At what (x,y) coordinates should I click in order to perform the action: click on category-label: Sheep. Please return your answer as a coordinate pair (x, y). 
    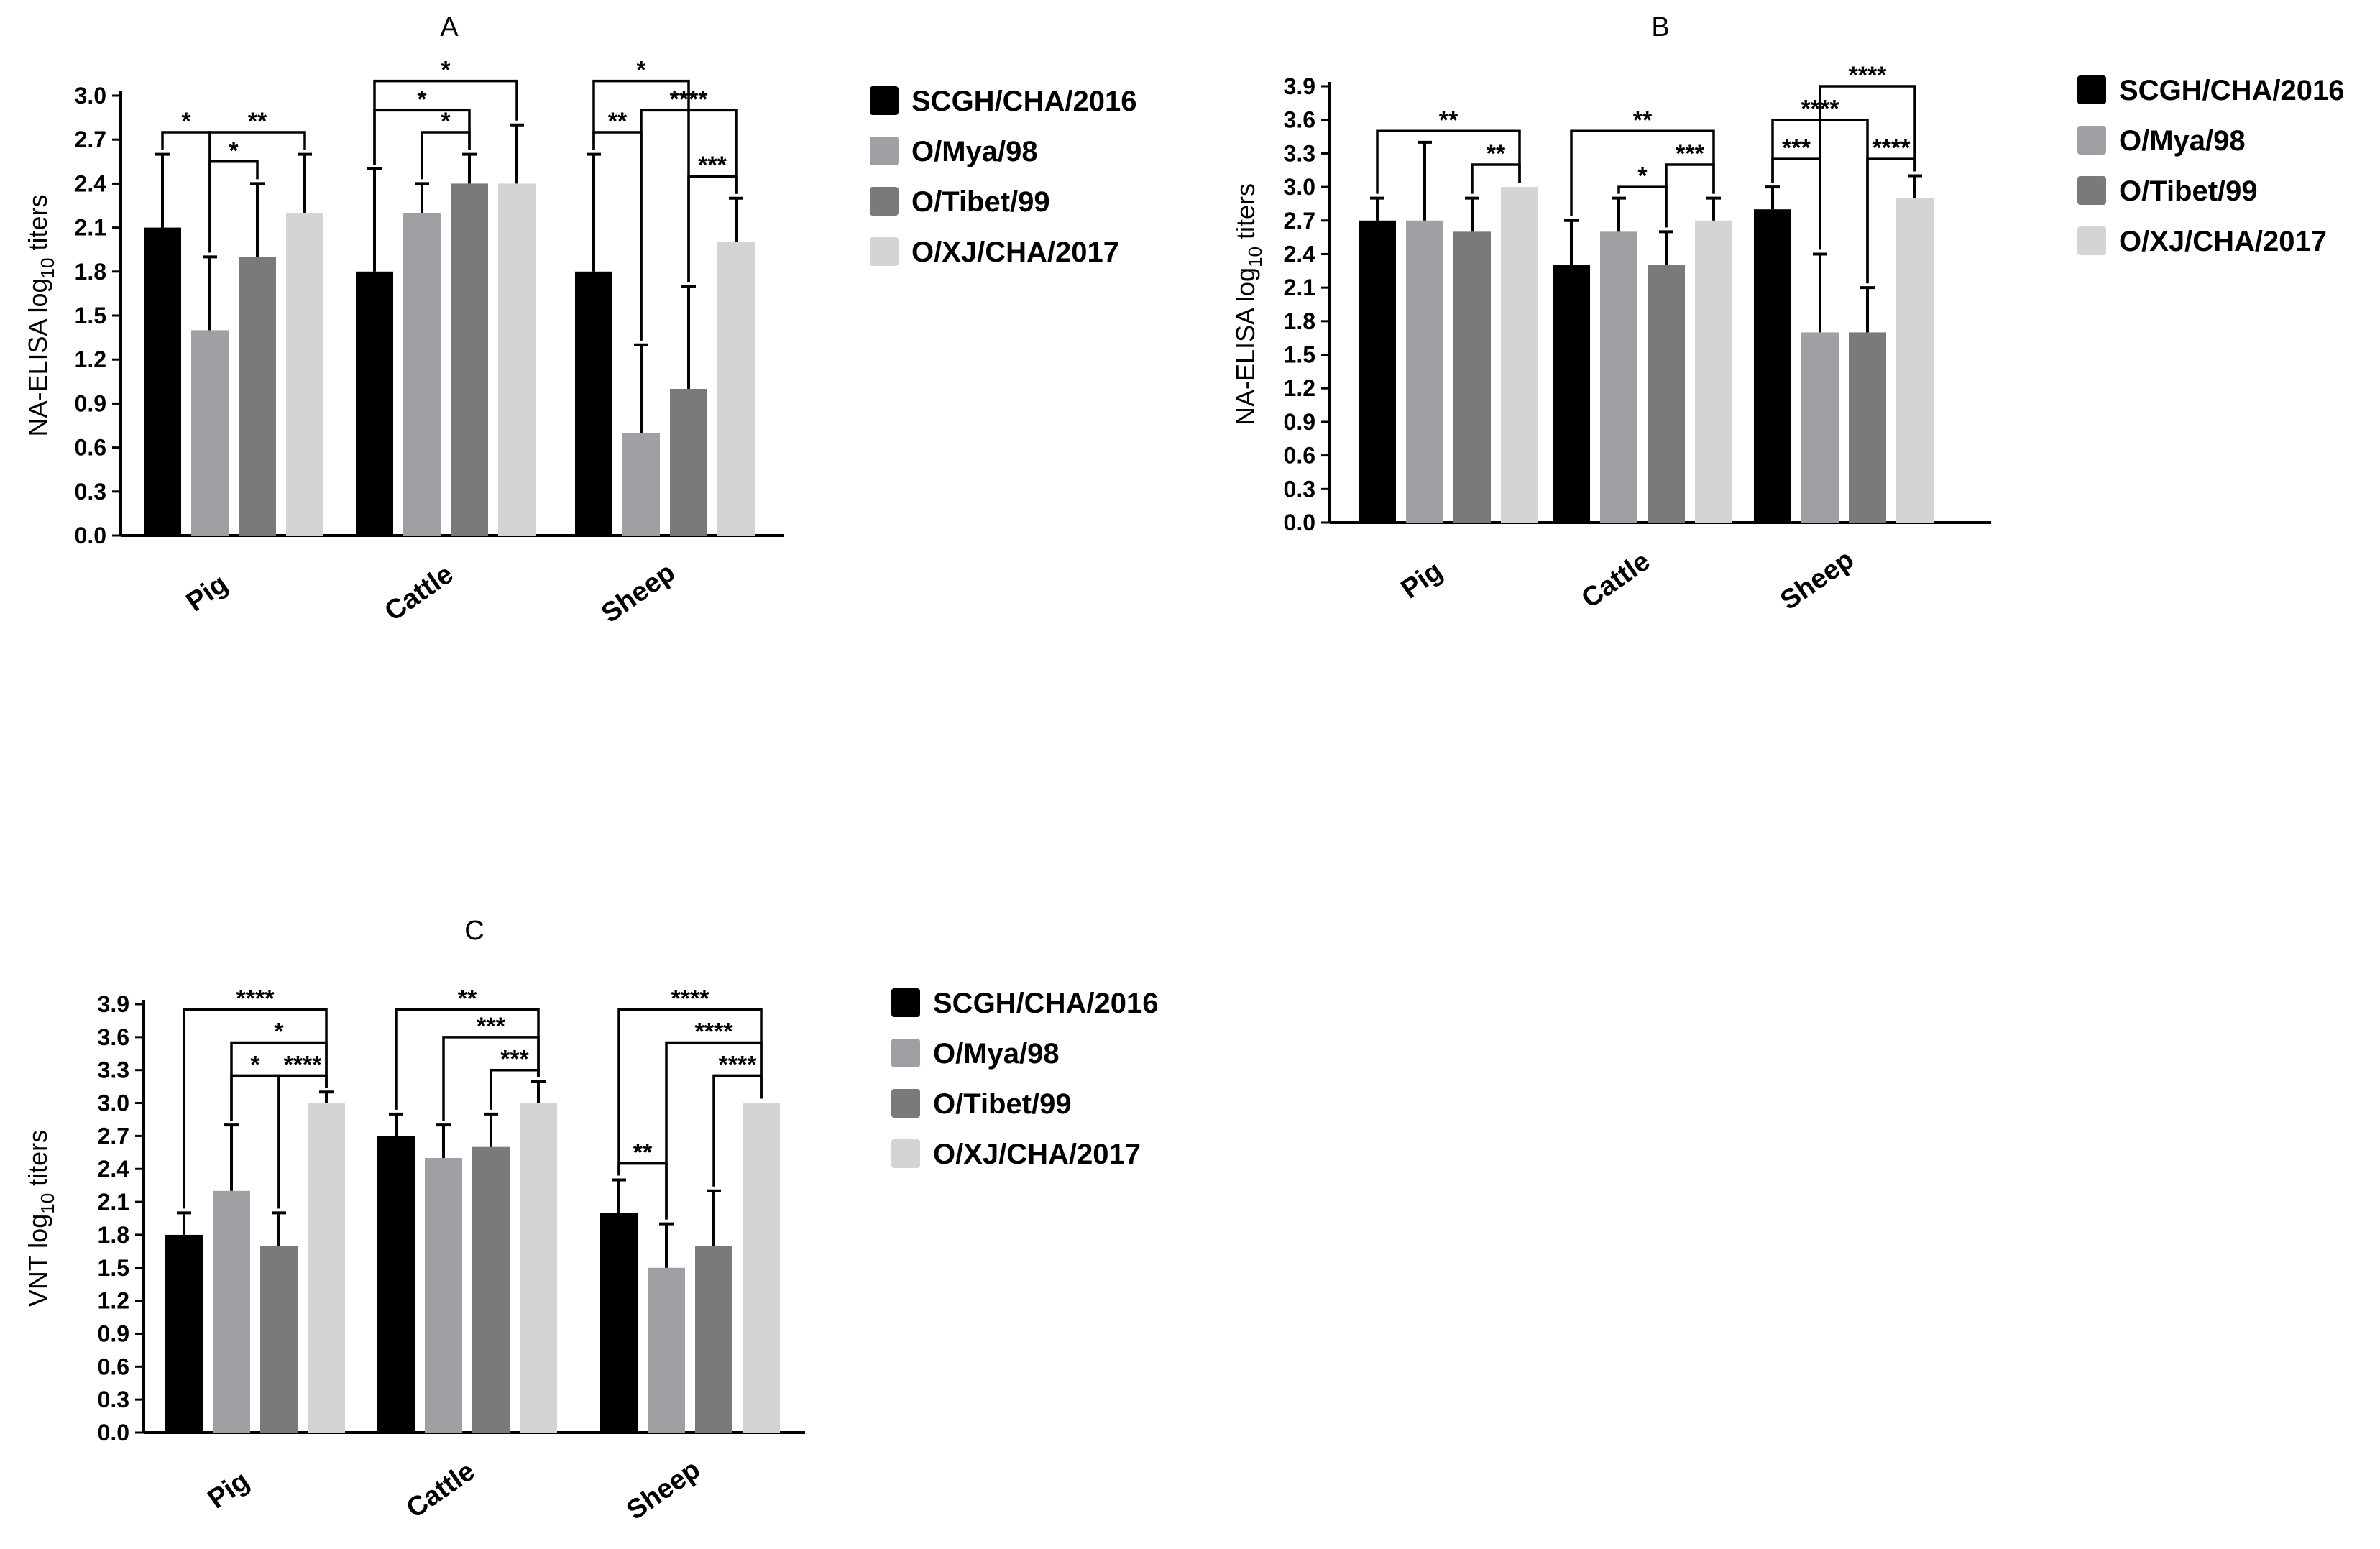
    Looking at the image, I should click on (663, 1490).